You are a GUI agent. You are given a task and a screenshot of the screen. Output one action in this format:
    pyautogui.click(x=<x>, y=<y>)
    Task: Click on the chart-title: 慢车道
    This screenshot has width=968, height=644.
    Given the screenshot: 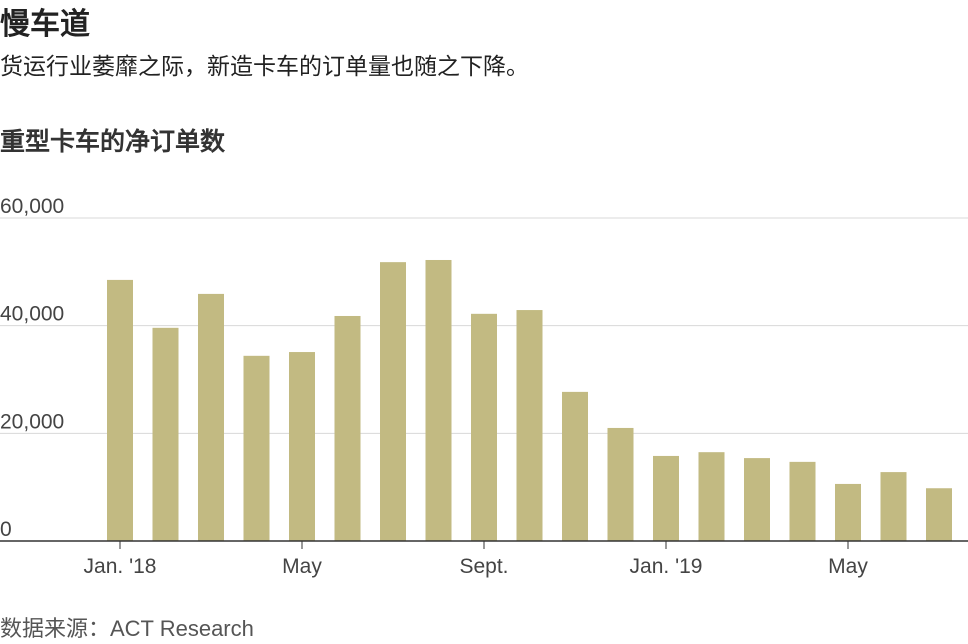 What is the action you would take?
    pyautogui.click(x=45, y=24)
    